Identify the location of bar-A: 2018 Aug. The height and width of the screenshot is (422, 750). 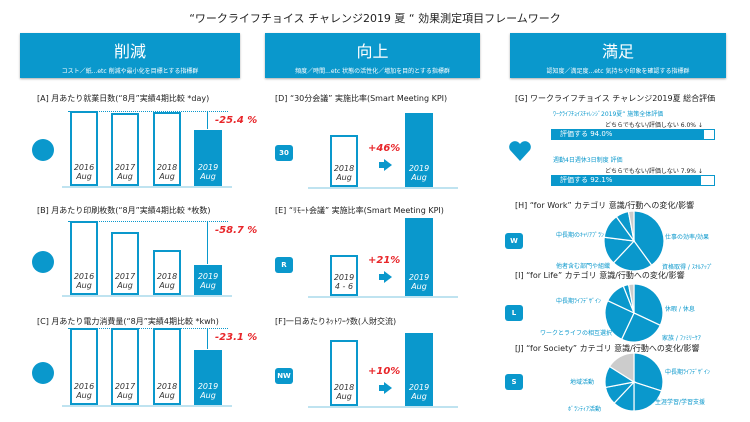
(167, 149).